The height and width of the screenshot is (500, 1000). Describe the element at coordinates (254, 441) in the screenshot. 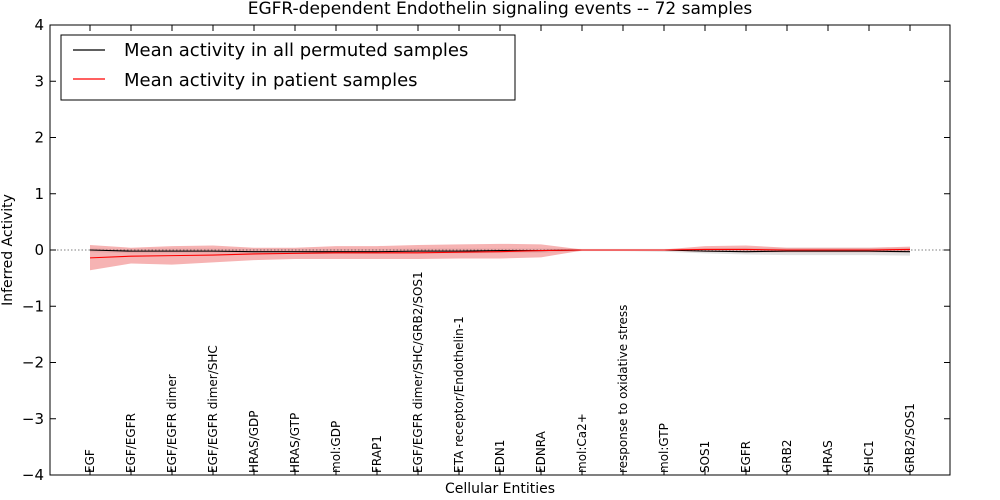

I see `x-tick-label: HRAS/GDP` at that location.